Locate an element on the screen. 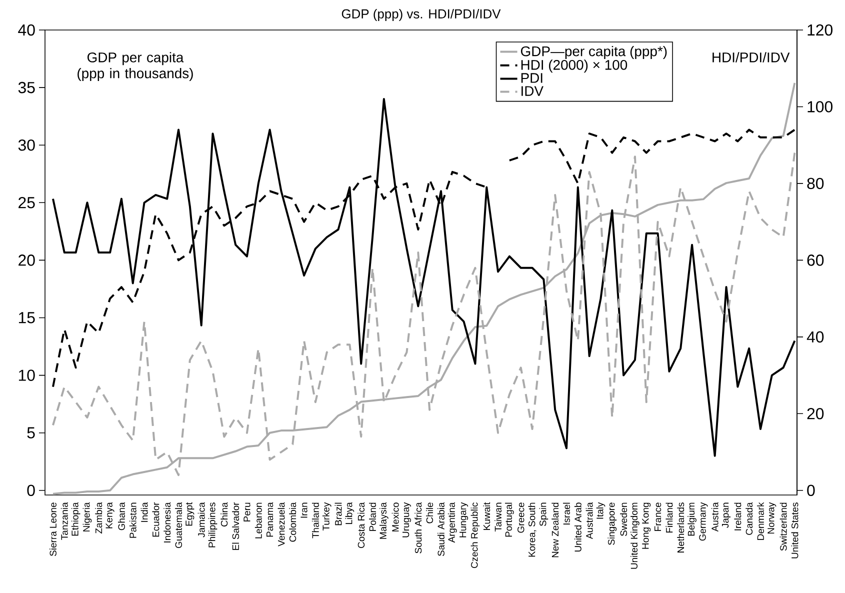  y2-tick-label: 60 is located at coordinates (815, 260).